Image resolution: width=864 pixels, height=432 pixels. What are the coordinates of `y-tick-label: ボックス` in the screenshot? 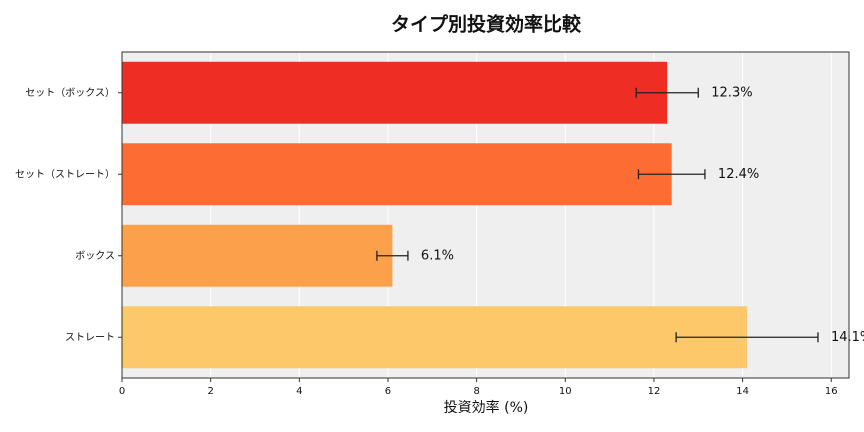 It's located at (95, 256).